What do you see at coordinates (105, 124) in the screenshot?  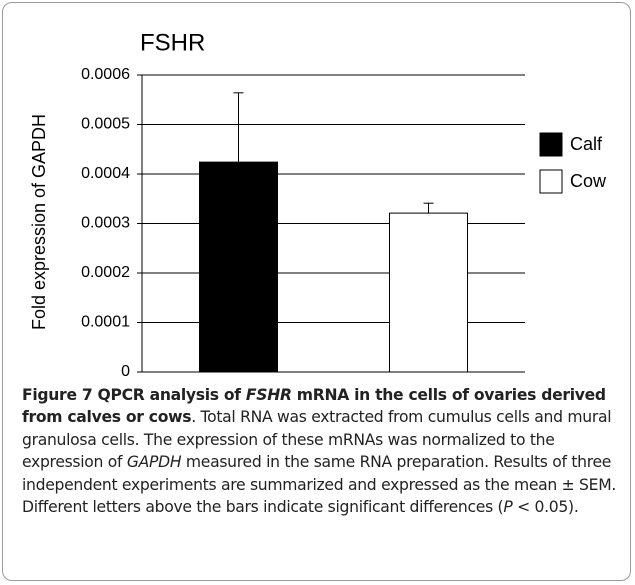 I see `y-tick-label: 0.0005` at bounding box center [105, 124].